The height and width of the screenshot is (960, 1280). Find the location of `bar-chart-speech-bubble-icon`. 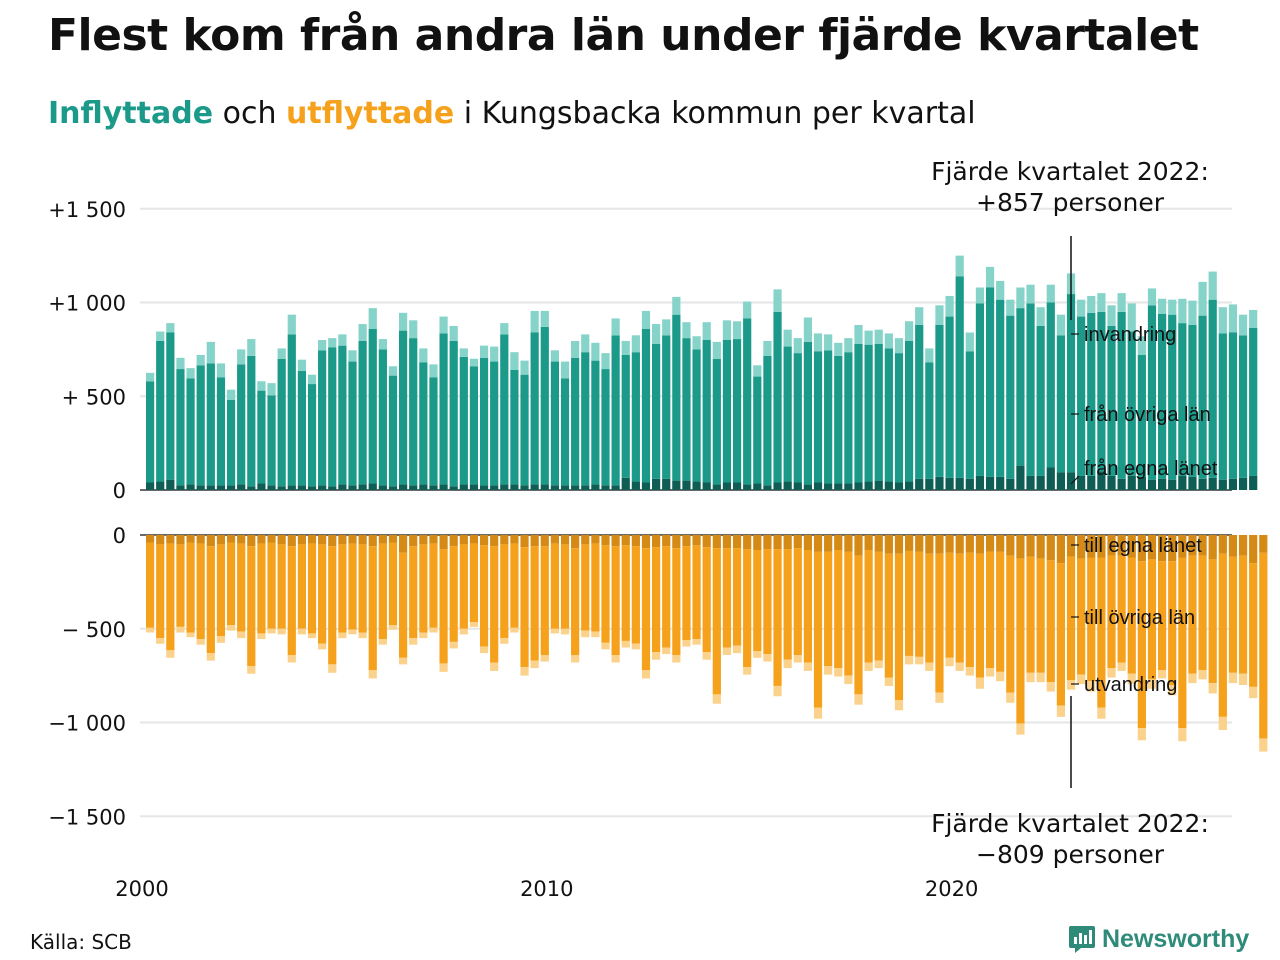

bar-chart-speech-bubble-icon is located at coordinates (1082, 939).